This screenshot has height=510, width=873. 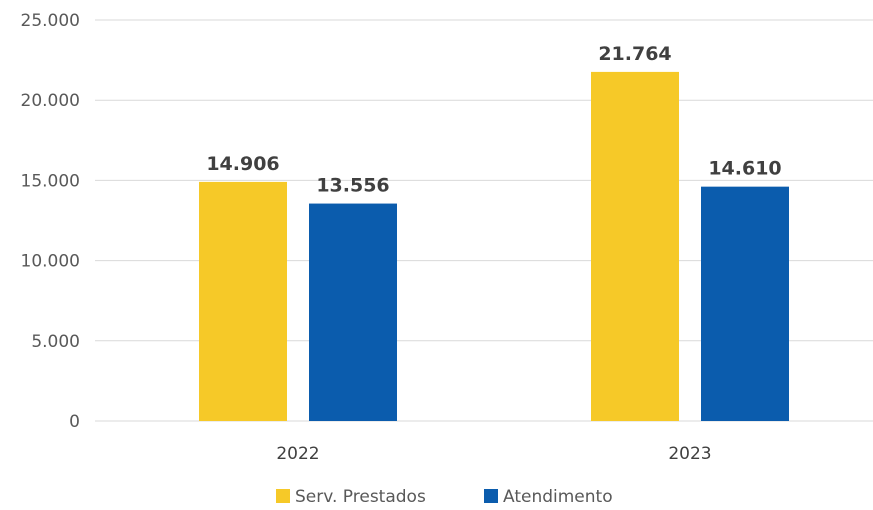 I want to click on y-tick-label-1: 5.000, so click(x=55, y=342).